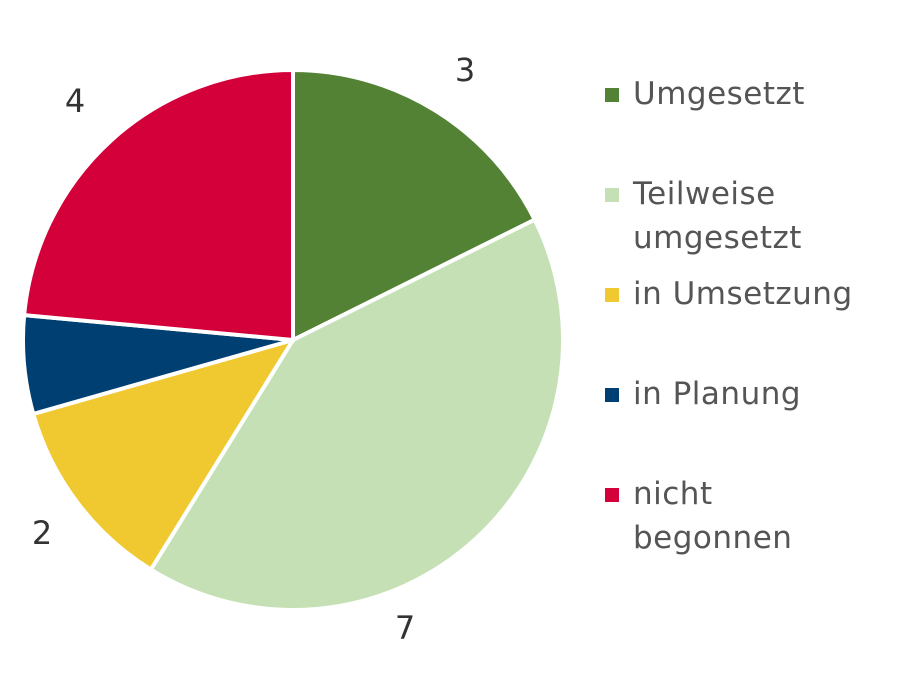 Image resolution: width=906 pixels, height=680 pixels. What do you see at coordinates (713, 516) in the screenshot?
I see `legend-label: nicht begonnen` at bounding box center [713, 516].